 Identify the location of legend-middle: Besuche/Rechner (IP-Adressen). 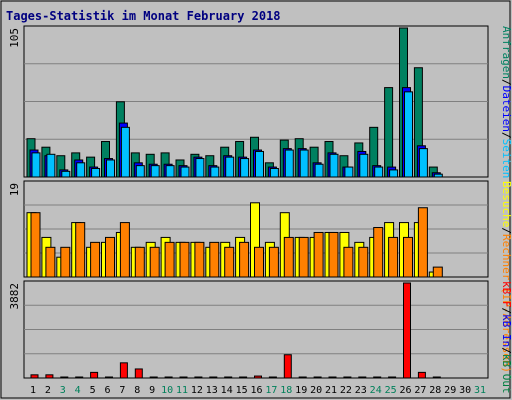
(506, 277).